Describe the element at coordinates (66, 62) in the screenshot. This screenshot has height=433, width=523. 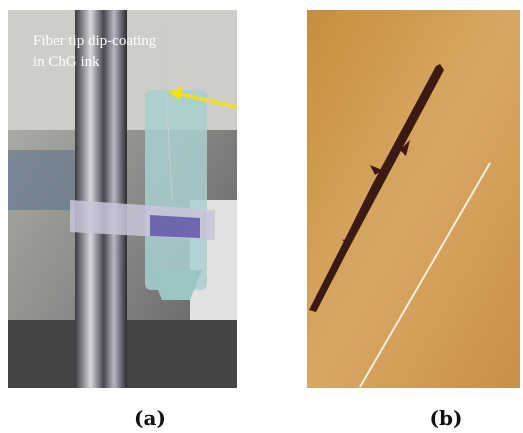
I see `annotation: in ChG ink` at that location.